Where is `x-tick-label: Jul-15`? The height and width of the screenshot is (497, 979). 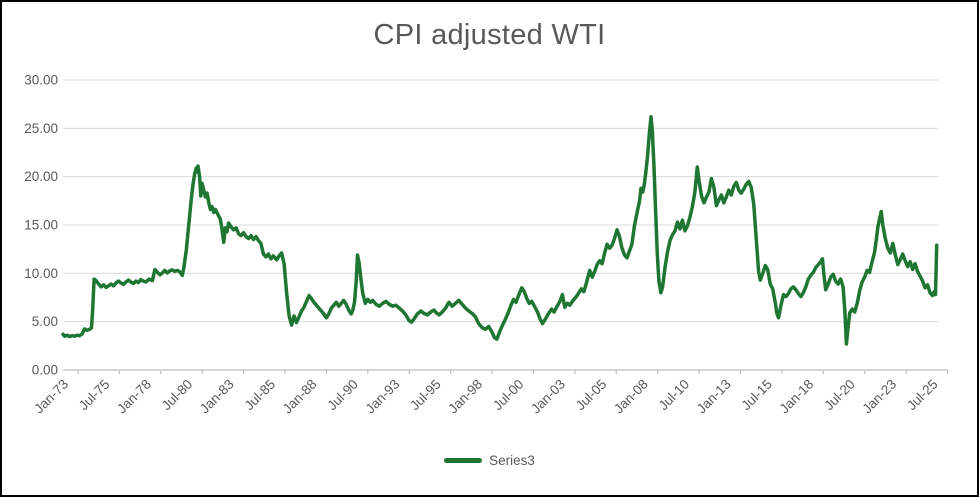
x-tick-label: Jul-15 is located at coordinates (756, 395).